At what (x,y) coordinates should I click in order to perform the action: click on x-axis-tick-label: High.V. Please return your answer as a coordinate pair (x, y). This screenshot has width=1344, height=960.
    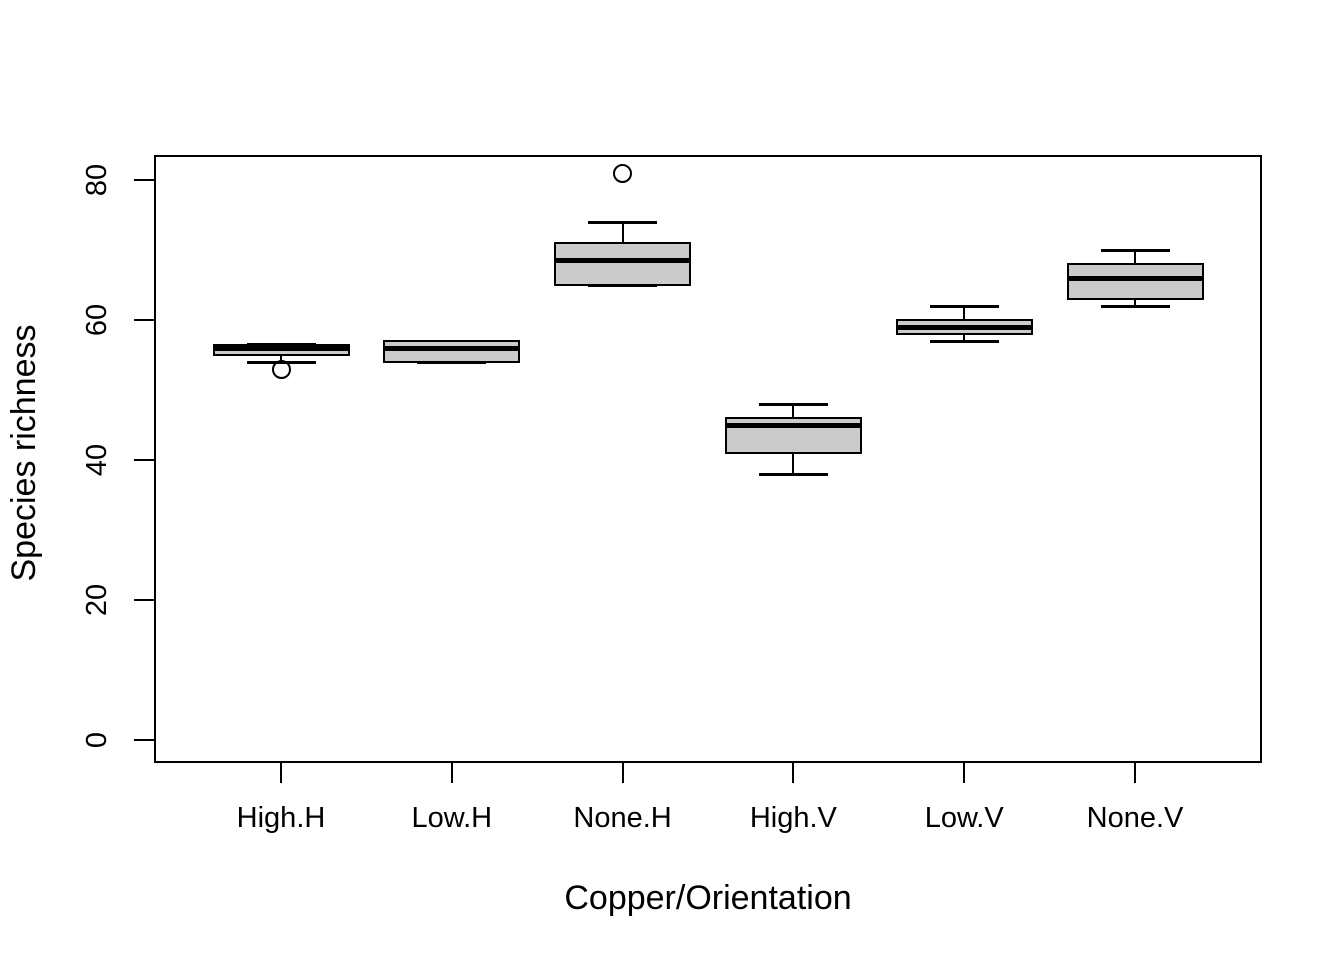
    Looking at the image, I should click on (793, 818).